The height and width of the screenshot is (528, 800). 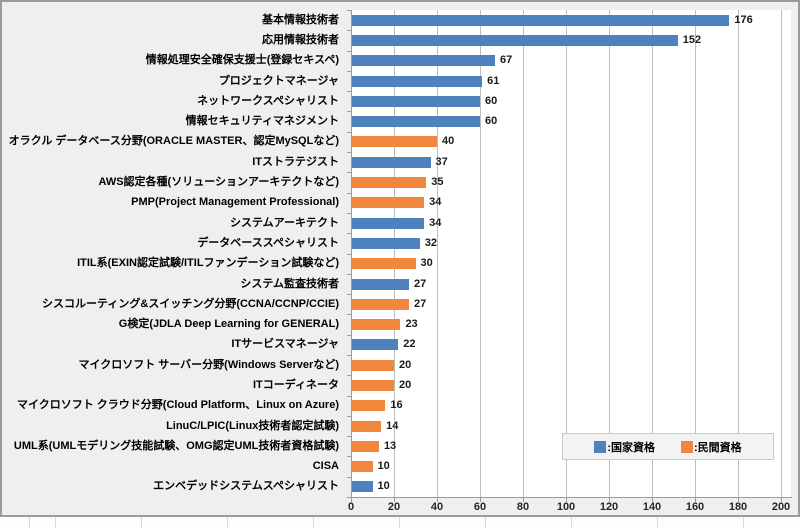 What do you see at coordinates (781, 507) in the screenshot?
I see `x-axis-tick-label: 200` at bounding box center [781, 507].